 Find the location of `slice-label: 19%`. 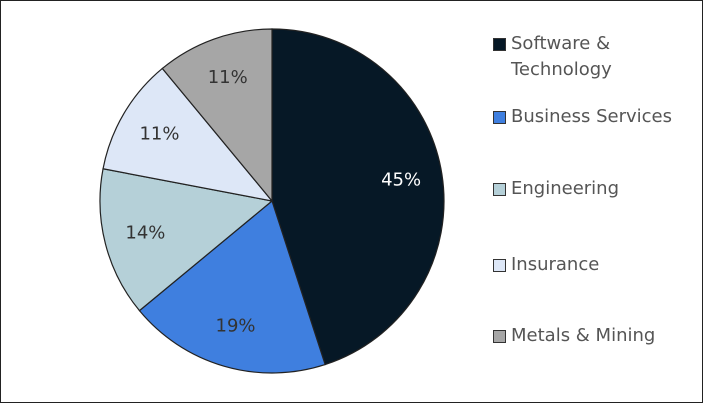

slice-label: 19% is located at coordinates (236, 326).